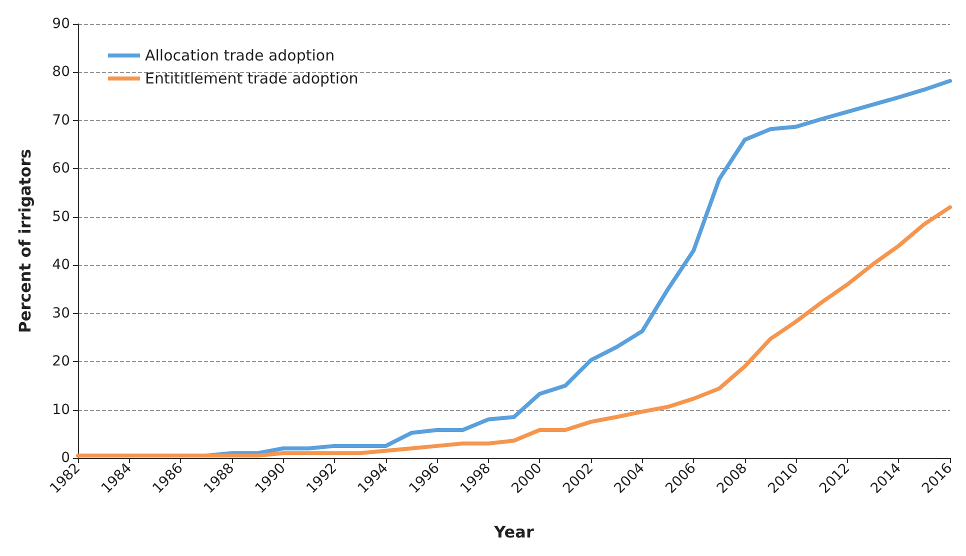 The height and width of the screenshot is (556, 966). Describe the element at coordinates (61, 216) in the screenshot. I see `y-tick-label: 50` at that location.